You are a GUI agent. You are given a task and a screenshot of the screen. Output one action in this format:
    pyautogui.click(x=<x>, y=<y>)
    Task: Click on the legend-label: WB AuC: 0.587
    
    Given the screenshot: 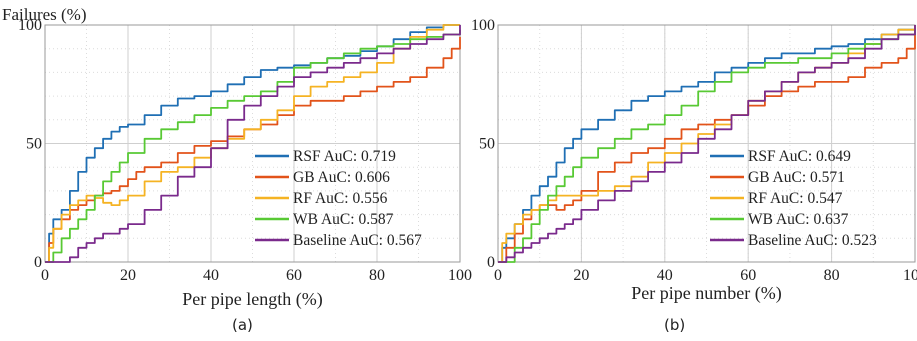 What is the action you would take?
    pyautogui.click(x=343, y=219)
    